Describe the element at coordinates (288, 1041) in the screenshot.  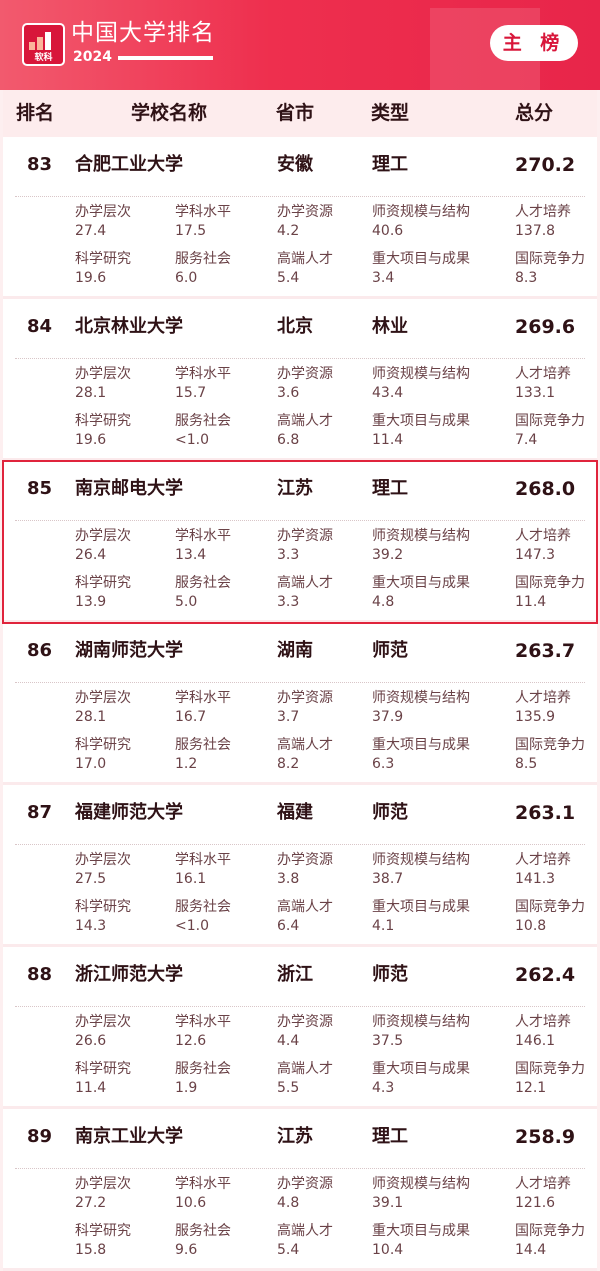
I see `metric-value: 4.4` at that location.